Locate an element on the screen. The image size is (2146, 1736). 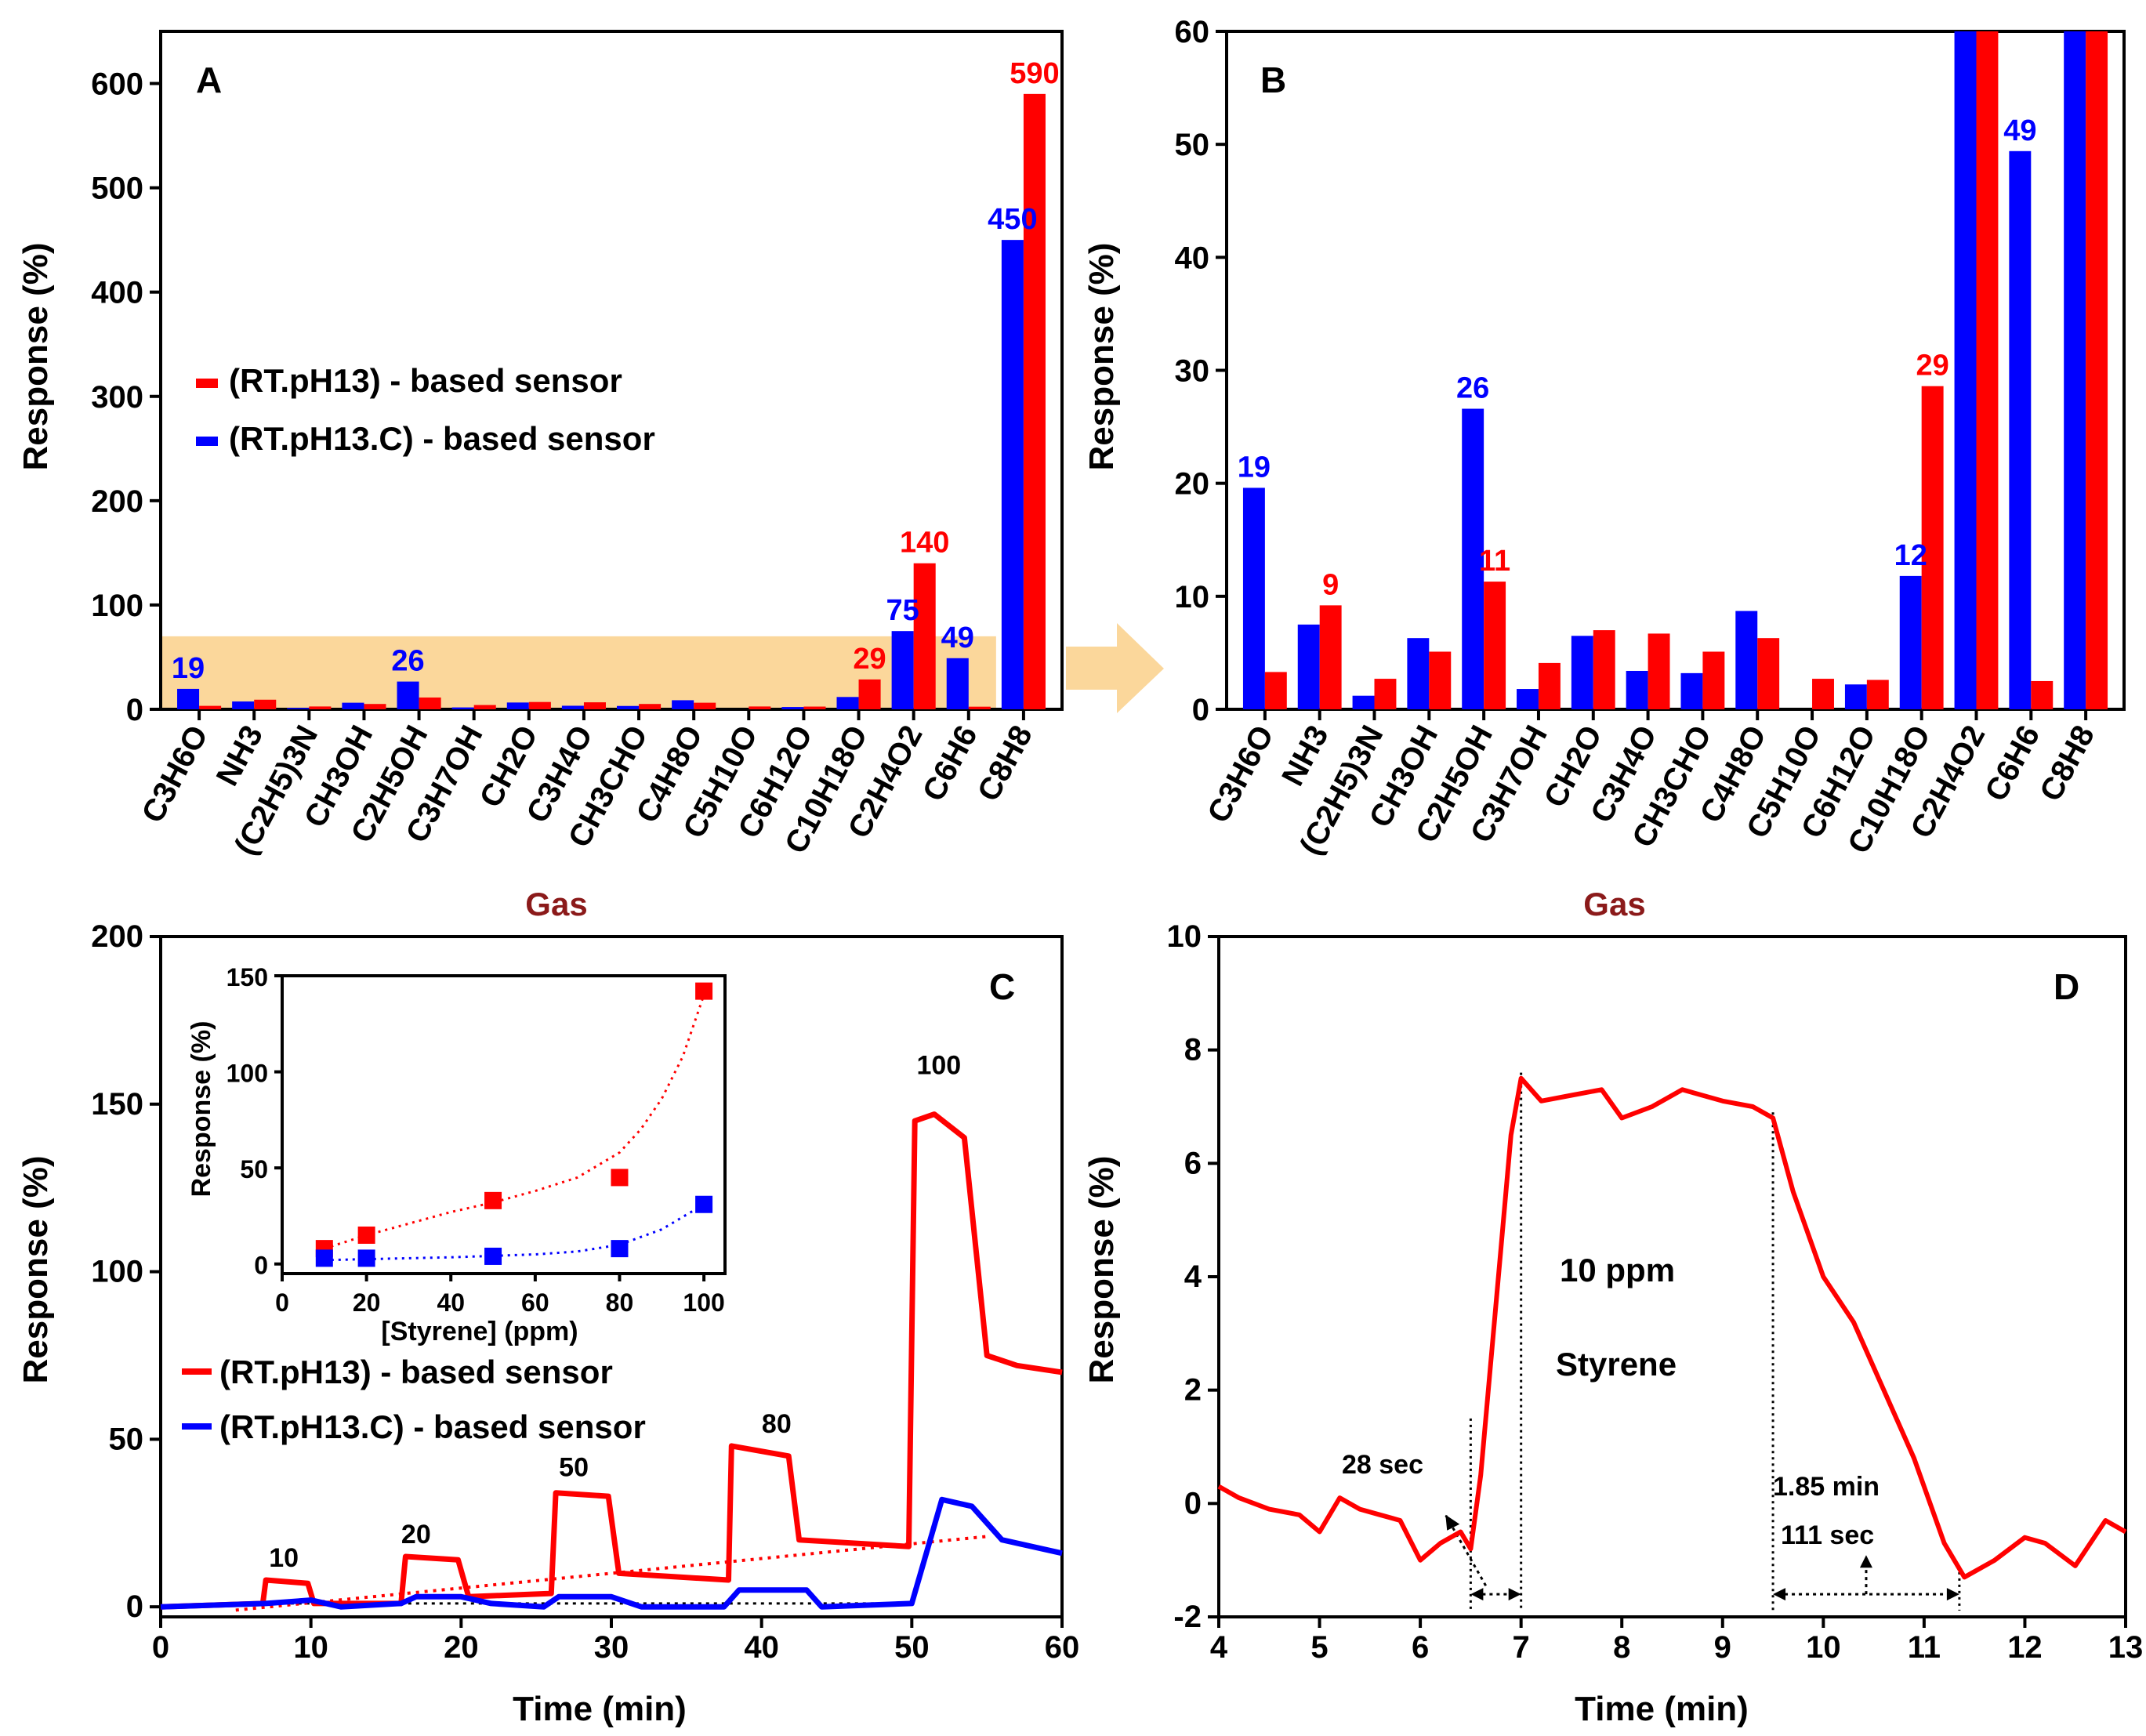
y-tick-label: 6 is located at coordinates (1193, 1163).